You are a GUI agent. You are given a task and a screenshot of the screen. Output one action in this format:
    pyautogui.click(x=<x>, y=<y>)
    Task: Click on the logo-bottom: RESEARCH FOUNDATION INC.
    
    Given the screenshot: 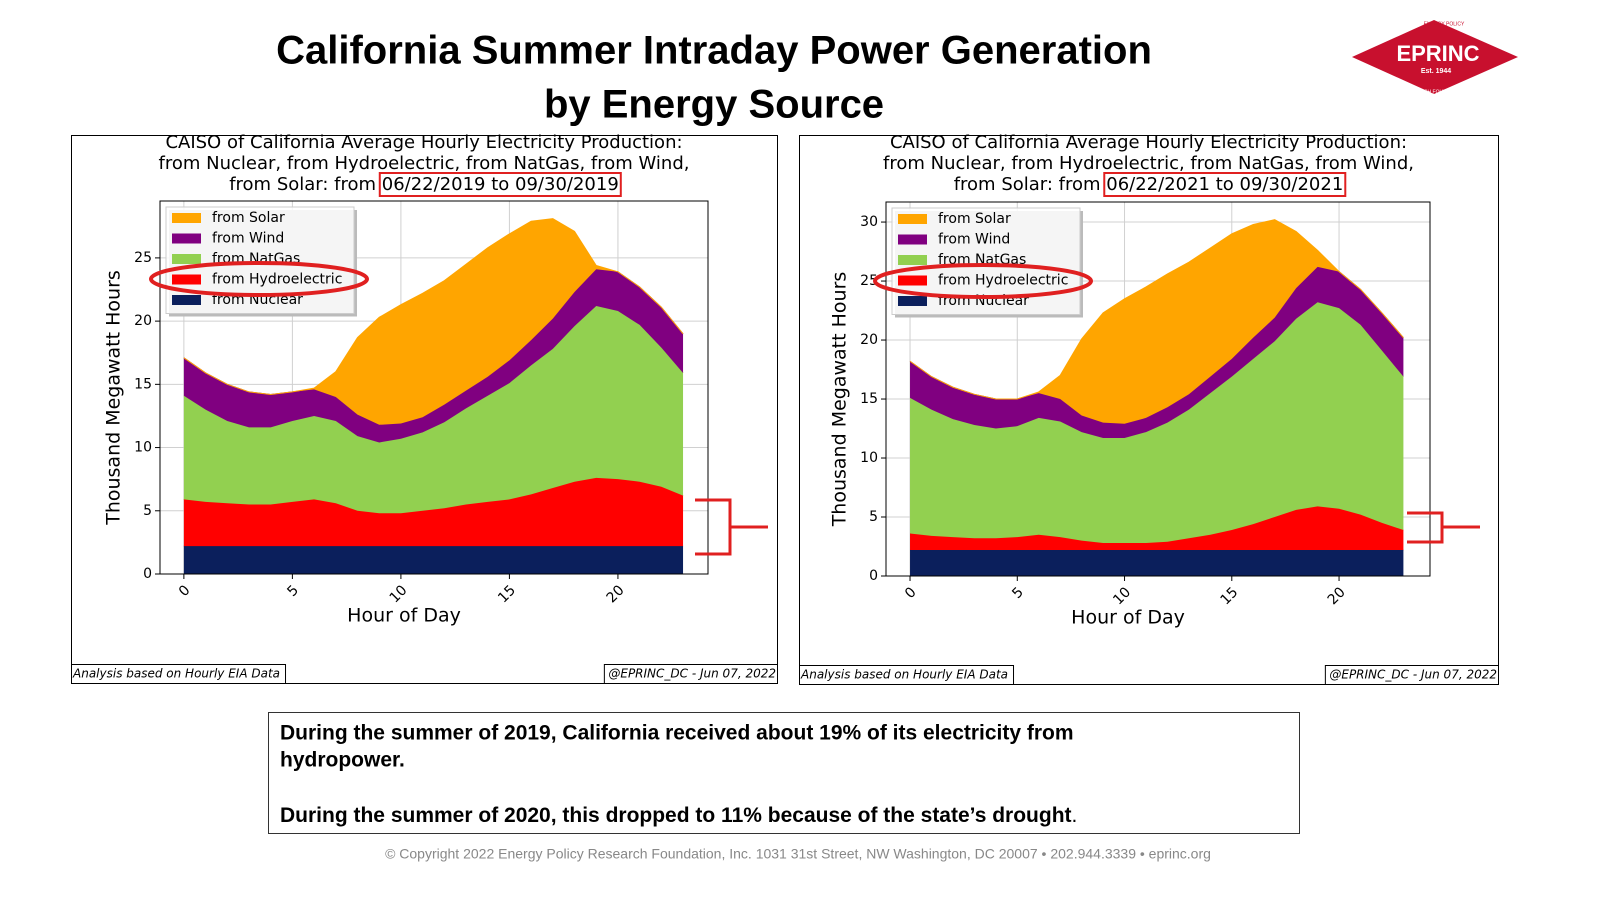 What is the action you would take?
    pyautogui.click(x=1439, y=92)
    